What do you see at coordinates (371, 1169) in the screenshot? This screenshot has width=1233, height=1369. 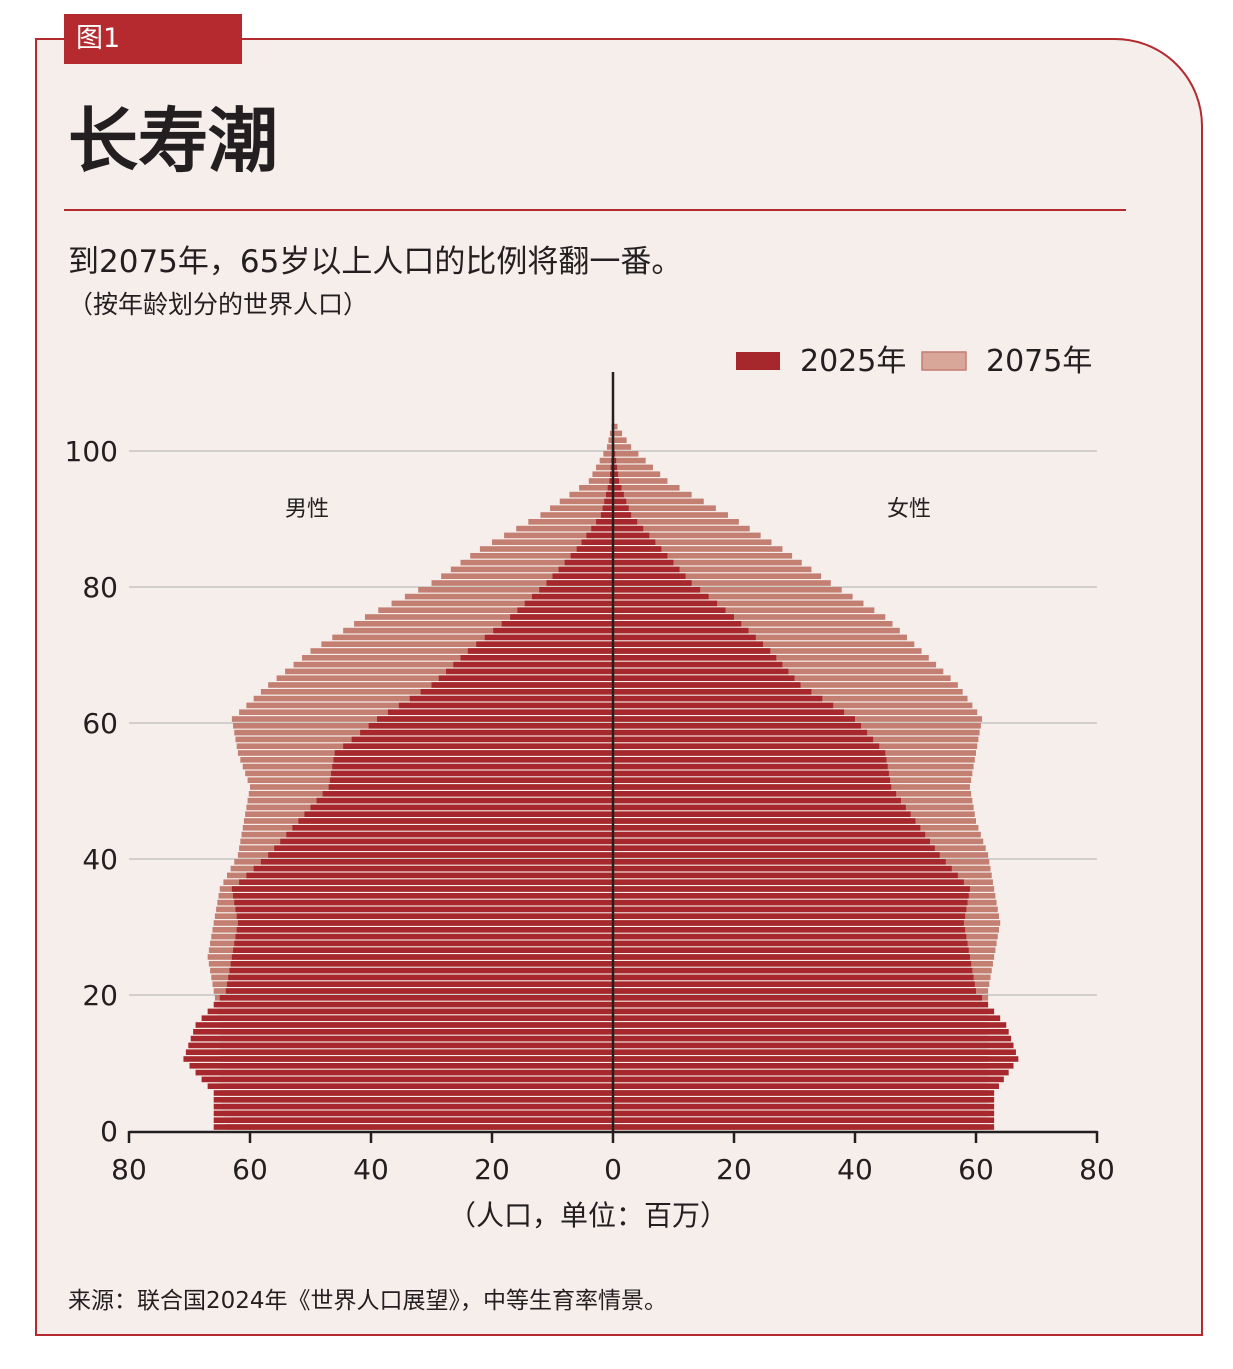 I see `x-tick-label-2: 40` at bounding box center [371, 1169].